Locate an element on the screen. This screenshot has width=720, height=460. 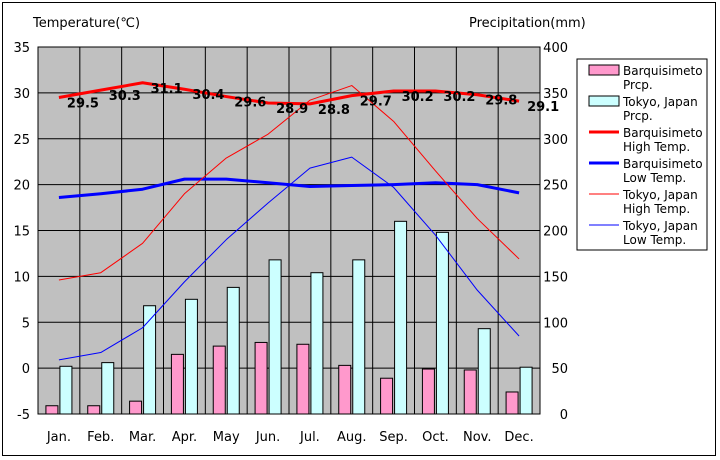
right-axis-ticks: 400 350 300 250 200 150 100 50 0 is located at coordinates (555, 232).